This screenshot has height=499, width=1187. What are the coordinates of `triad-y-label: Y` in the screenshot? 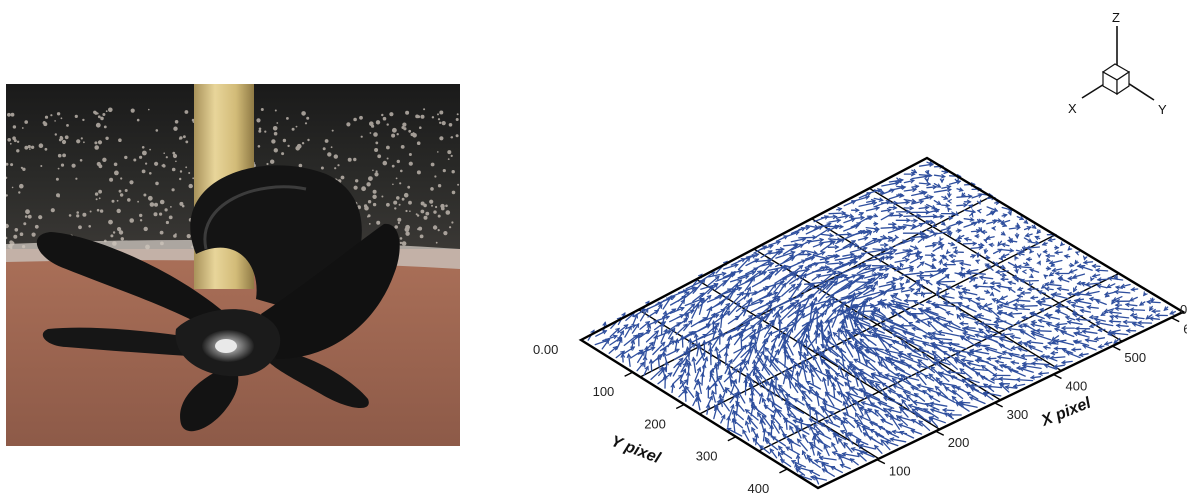 It's located at (1162, 109).